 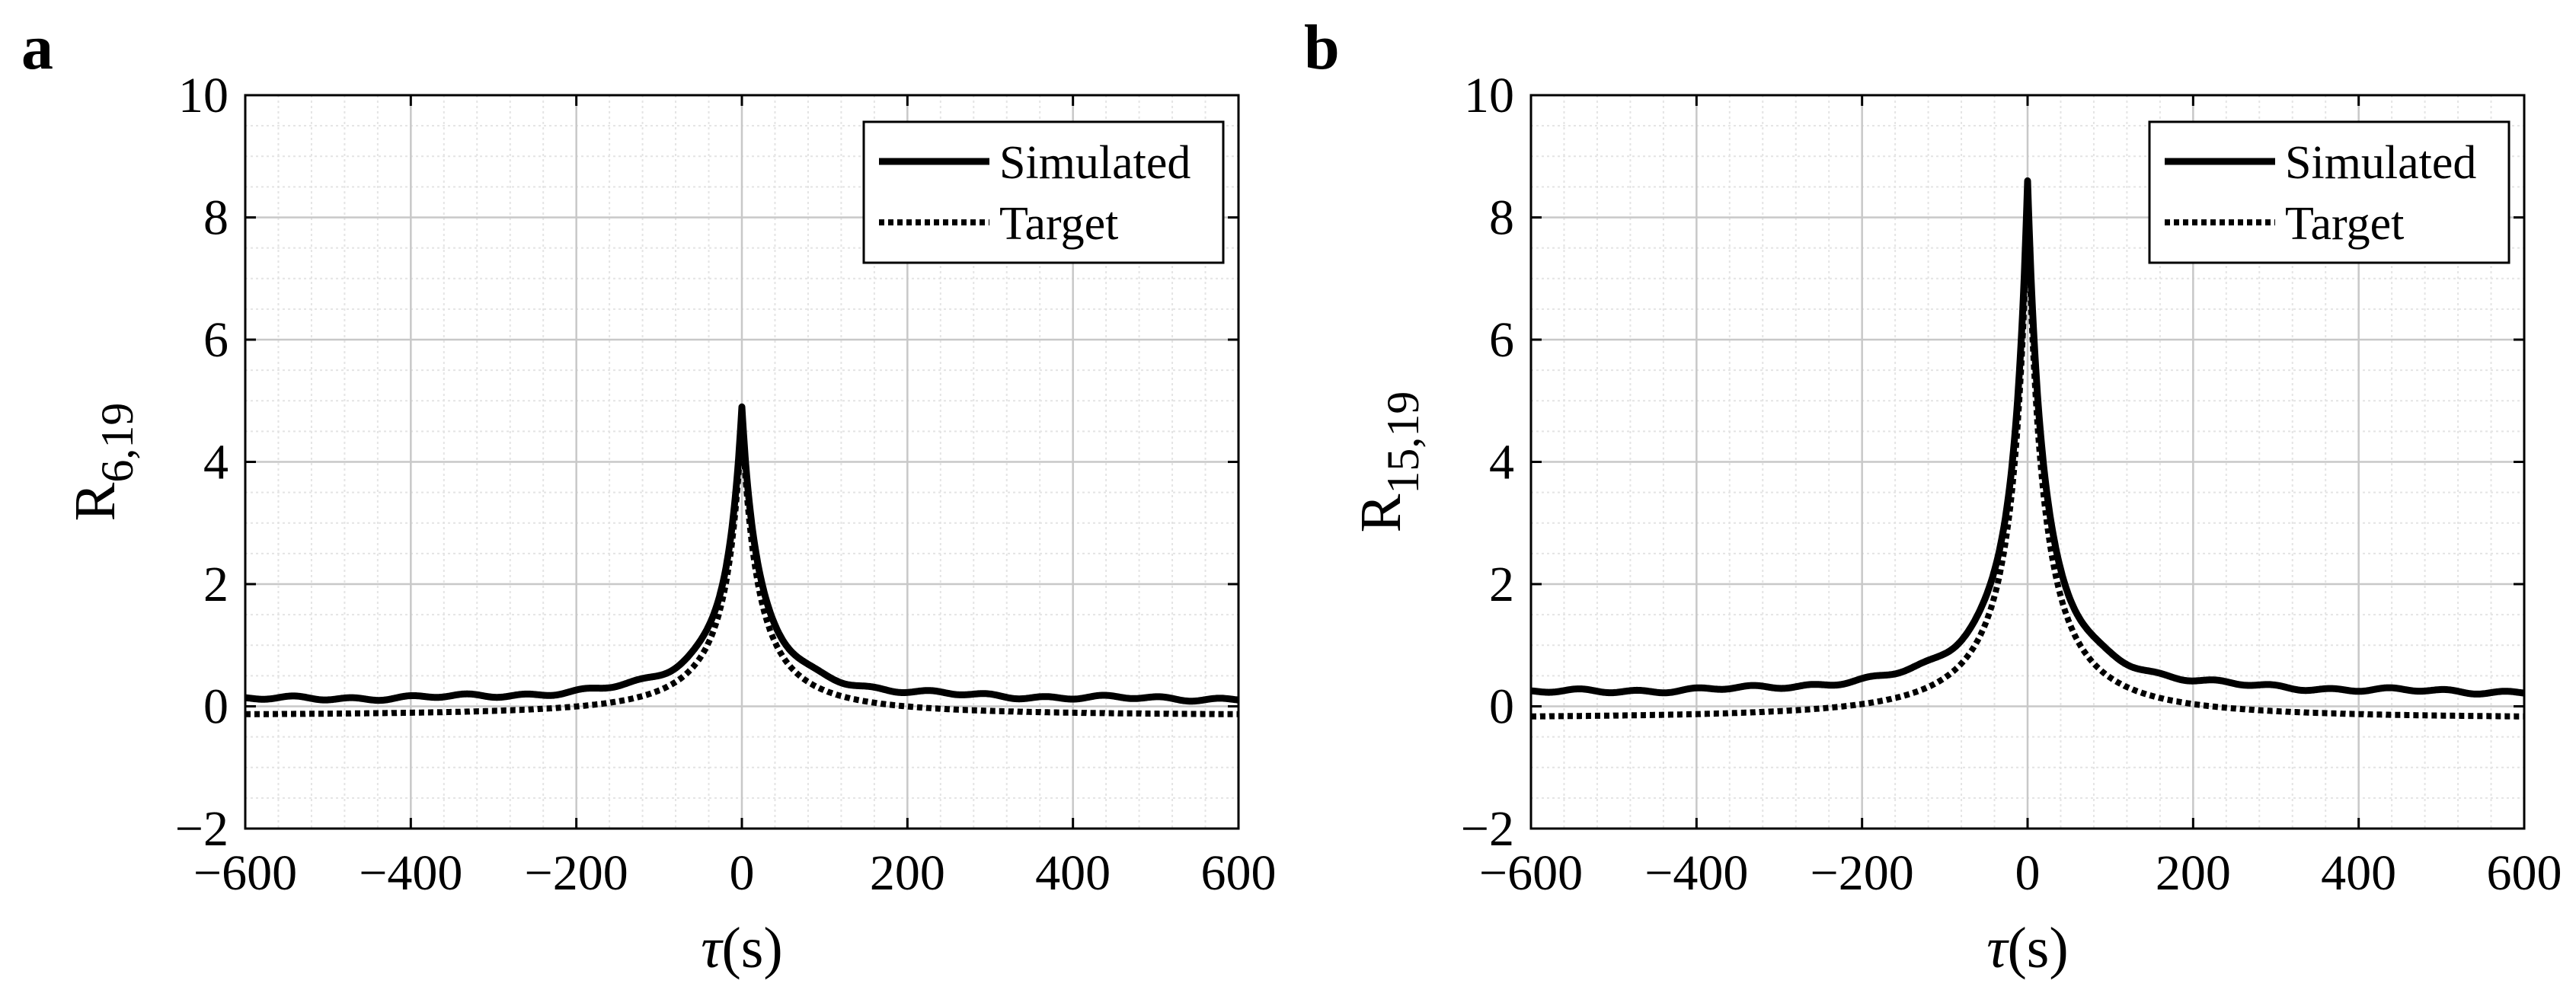 I want to click on series-line-simulated, so click(x=742, y=554).